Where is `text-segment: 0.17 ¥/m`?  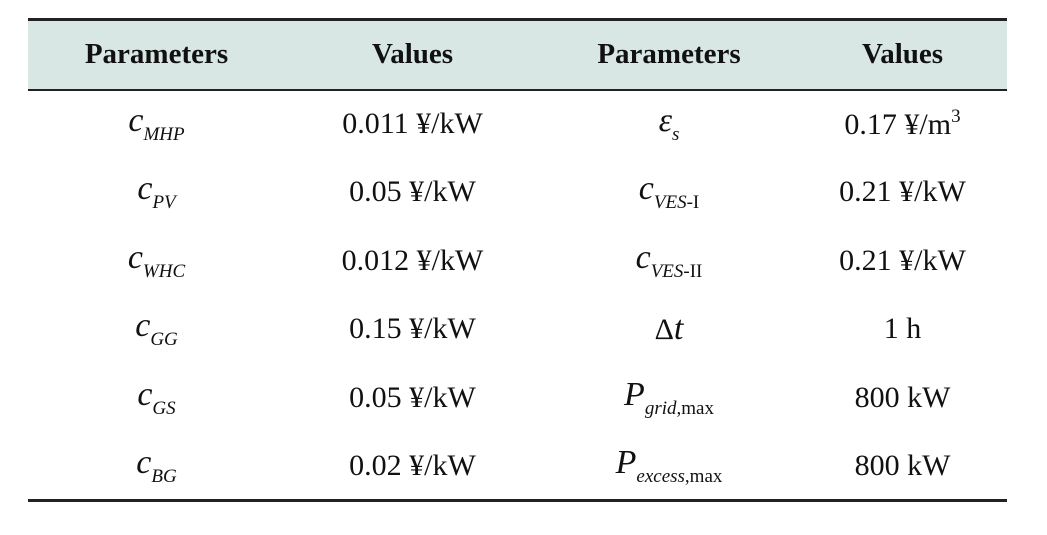
text-segment: 0.17 ¥/m is located at coordinates (898, 125).